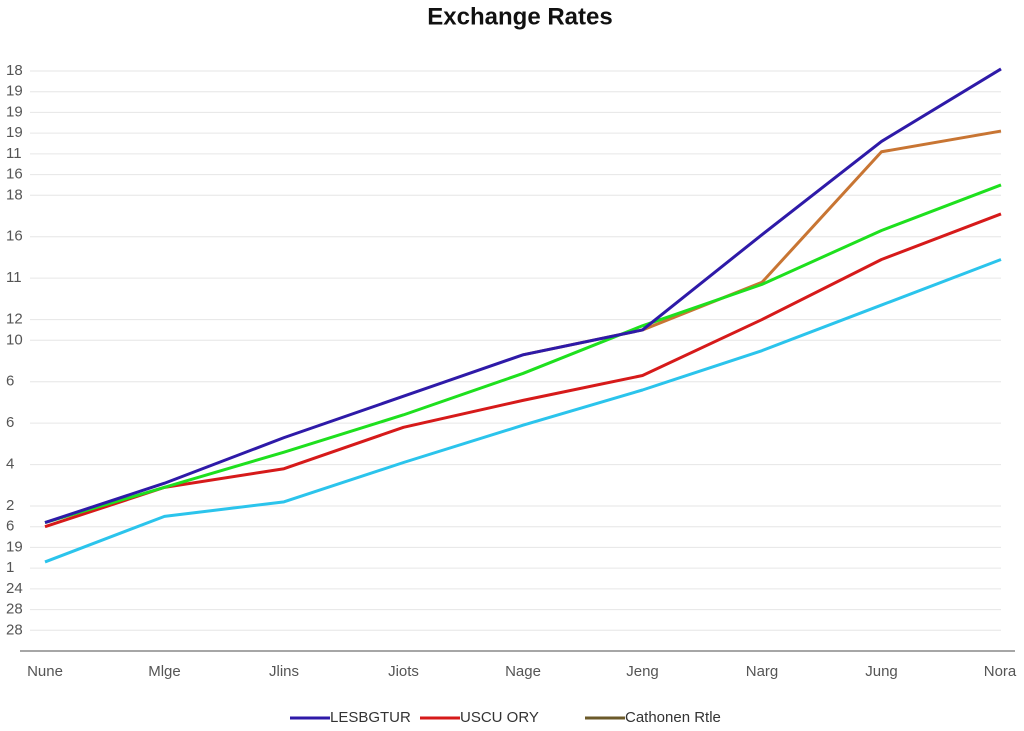 This screenshot has height=731, width=1024. Describe the element at coordinates (403, 671) in the screenshot. I see `x-tick-label: Jiots` at that location.